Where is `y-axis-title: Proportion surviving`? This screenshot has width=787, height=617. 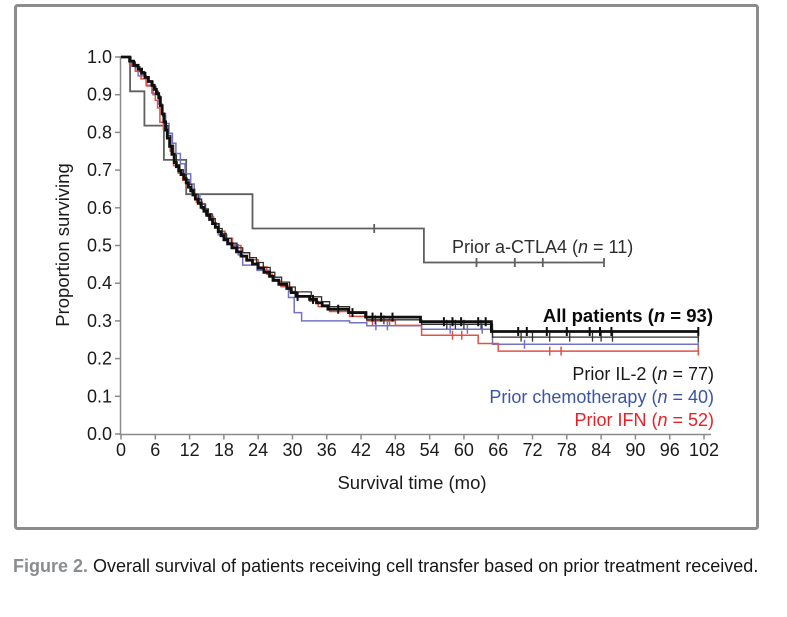 y-axis-title: Proportion surviving is located at coordinates (62, 245).